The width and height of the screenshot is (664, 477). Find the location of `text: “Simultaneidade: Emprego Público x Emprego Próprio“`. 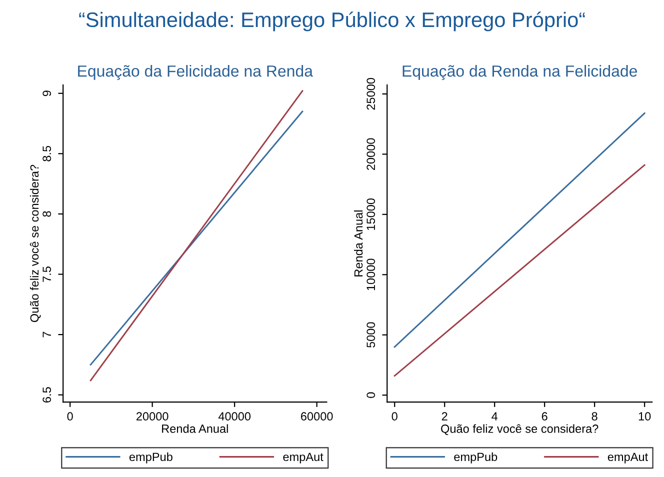

text: “Simultaneidade: Emprego Público x Emprego Próprio“ is located at coordinates (332, 22).